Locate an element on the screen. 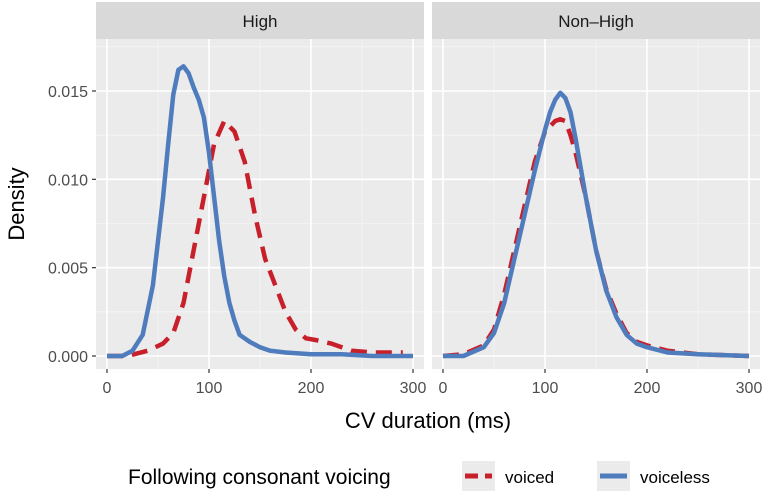 This screenshot has width=765, height=494. y-tick-label: 0.000 is located at coordinates (68, 357).